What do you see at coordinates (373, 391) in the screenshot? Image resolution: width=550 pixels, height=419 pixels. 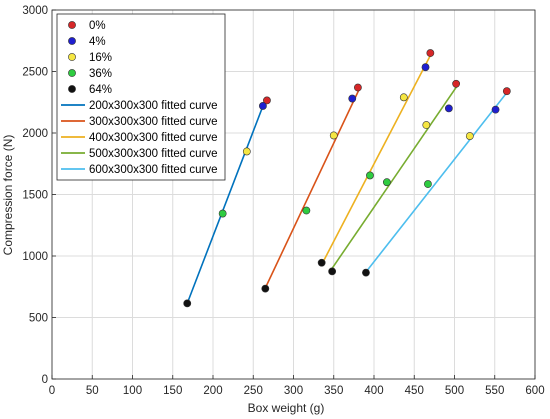 I see `x-tick-label: 400` at bounding box center [373, 391].